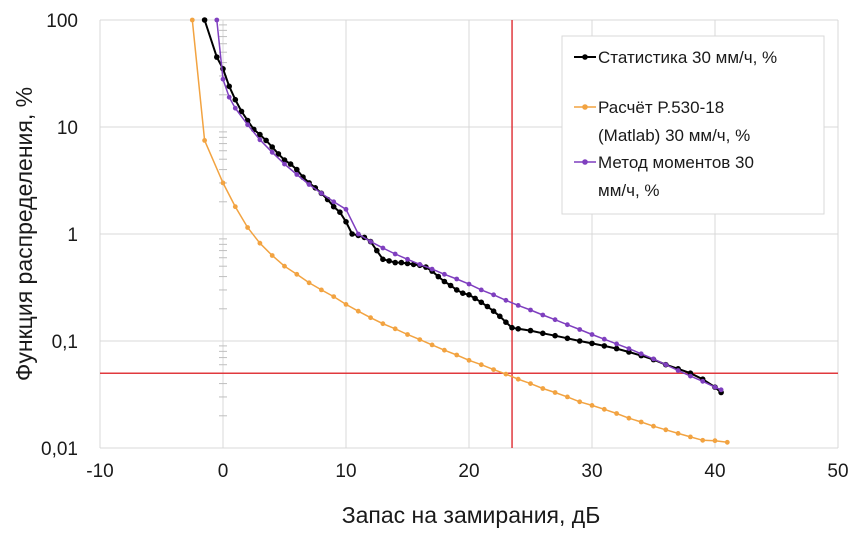 Image resolution: width=852 pixels, height=533 pixels. I want to click on y-axis-title: Функция распределения, %, so click(24, 234).